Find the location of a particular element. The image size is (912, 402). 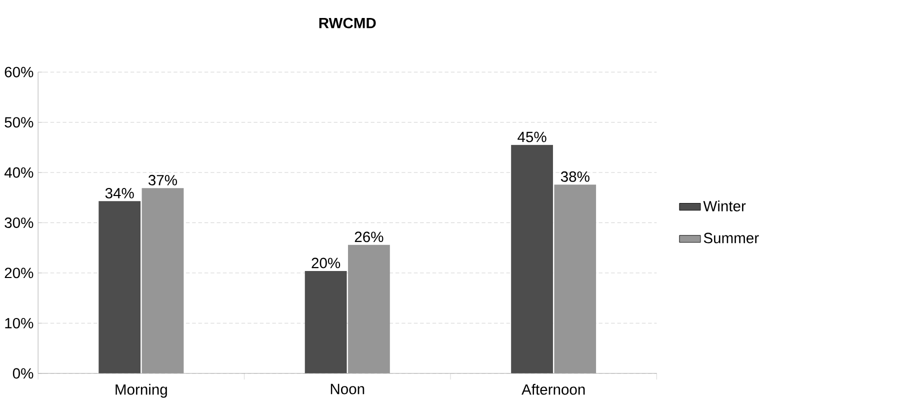

x-tick-label: Afternoon is located at coordinates (553, 389).